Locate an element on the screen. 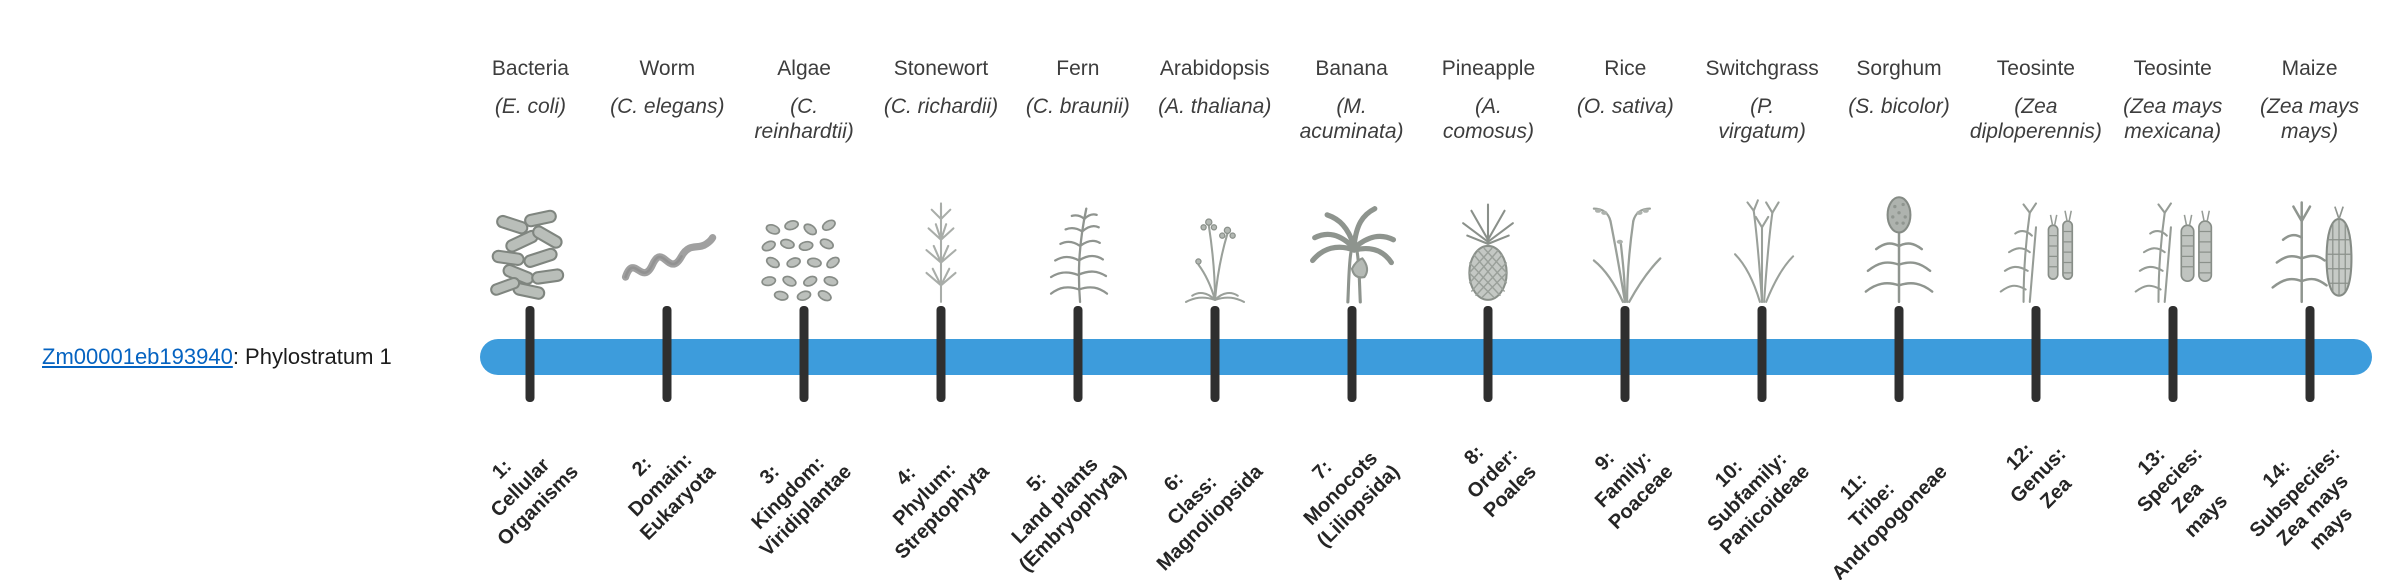  taxon-name-block: Teosinte (Zea mays mexicana) is located at coordinates (2173, 100).